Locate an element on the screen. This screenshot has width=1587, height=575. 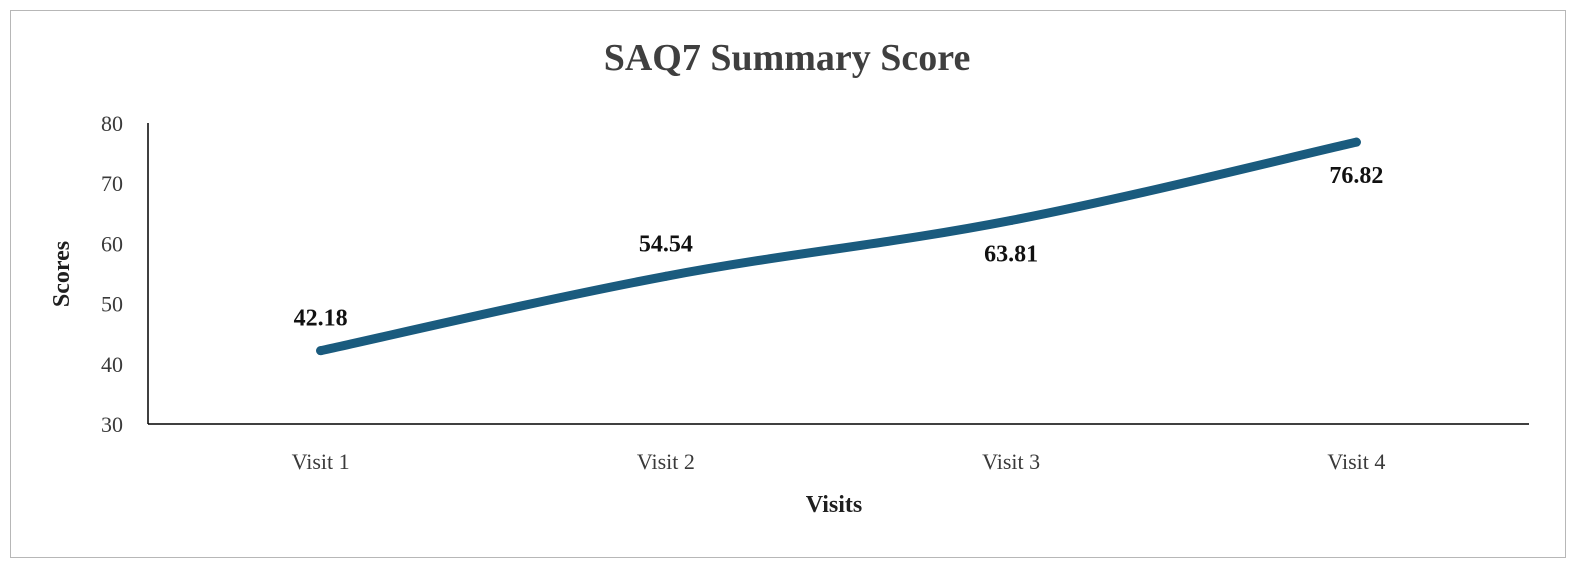
y-tick-label: 70 is located at coordinates (112, 183).